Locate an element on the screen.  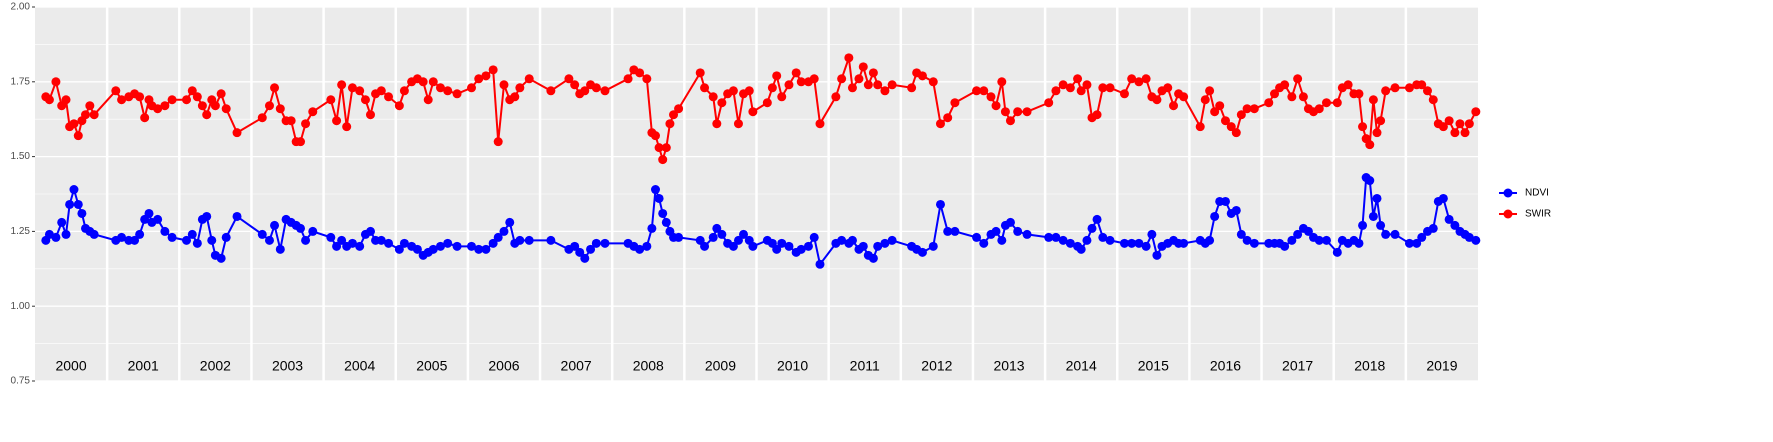
y-tick-label: 1.50 is located at coordinates (21, 156).